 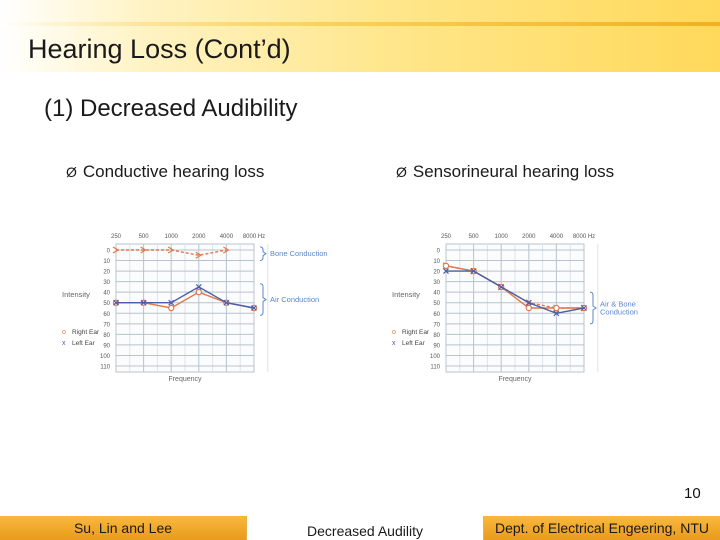 I want to click on air-bone-conduction-label: Air & Bone, so click(x=618, y=304).